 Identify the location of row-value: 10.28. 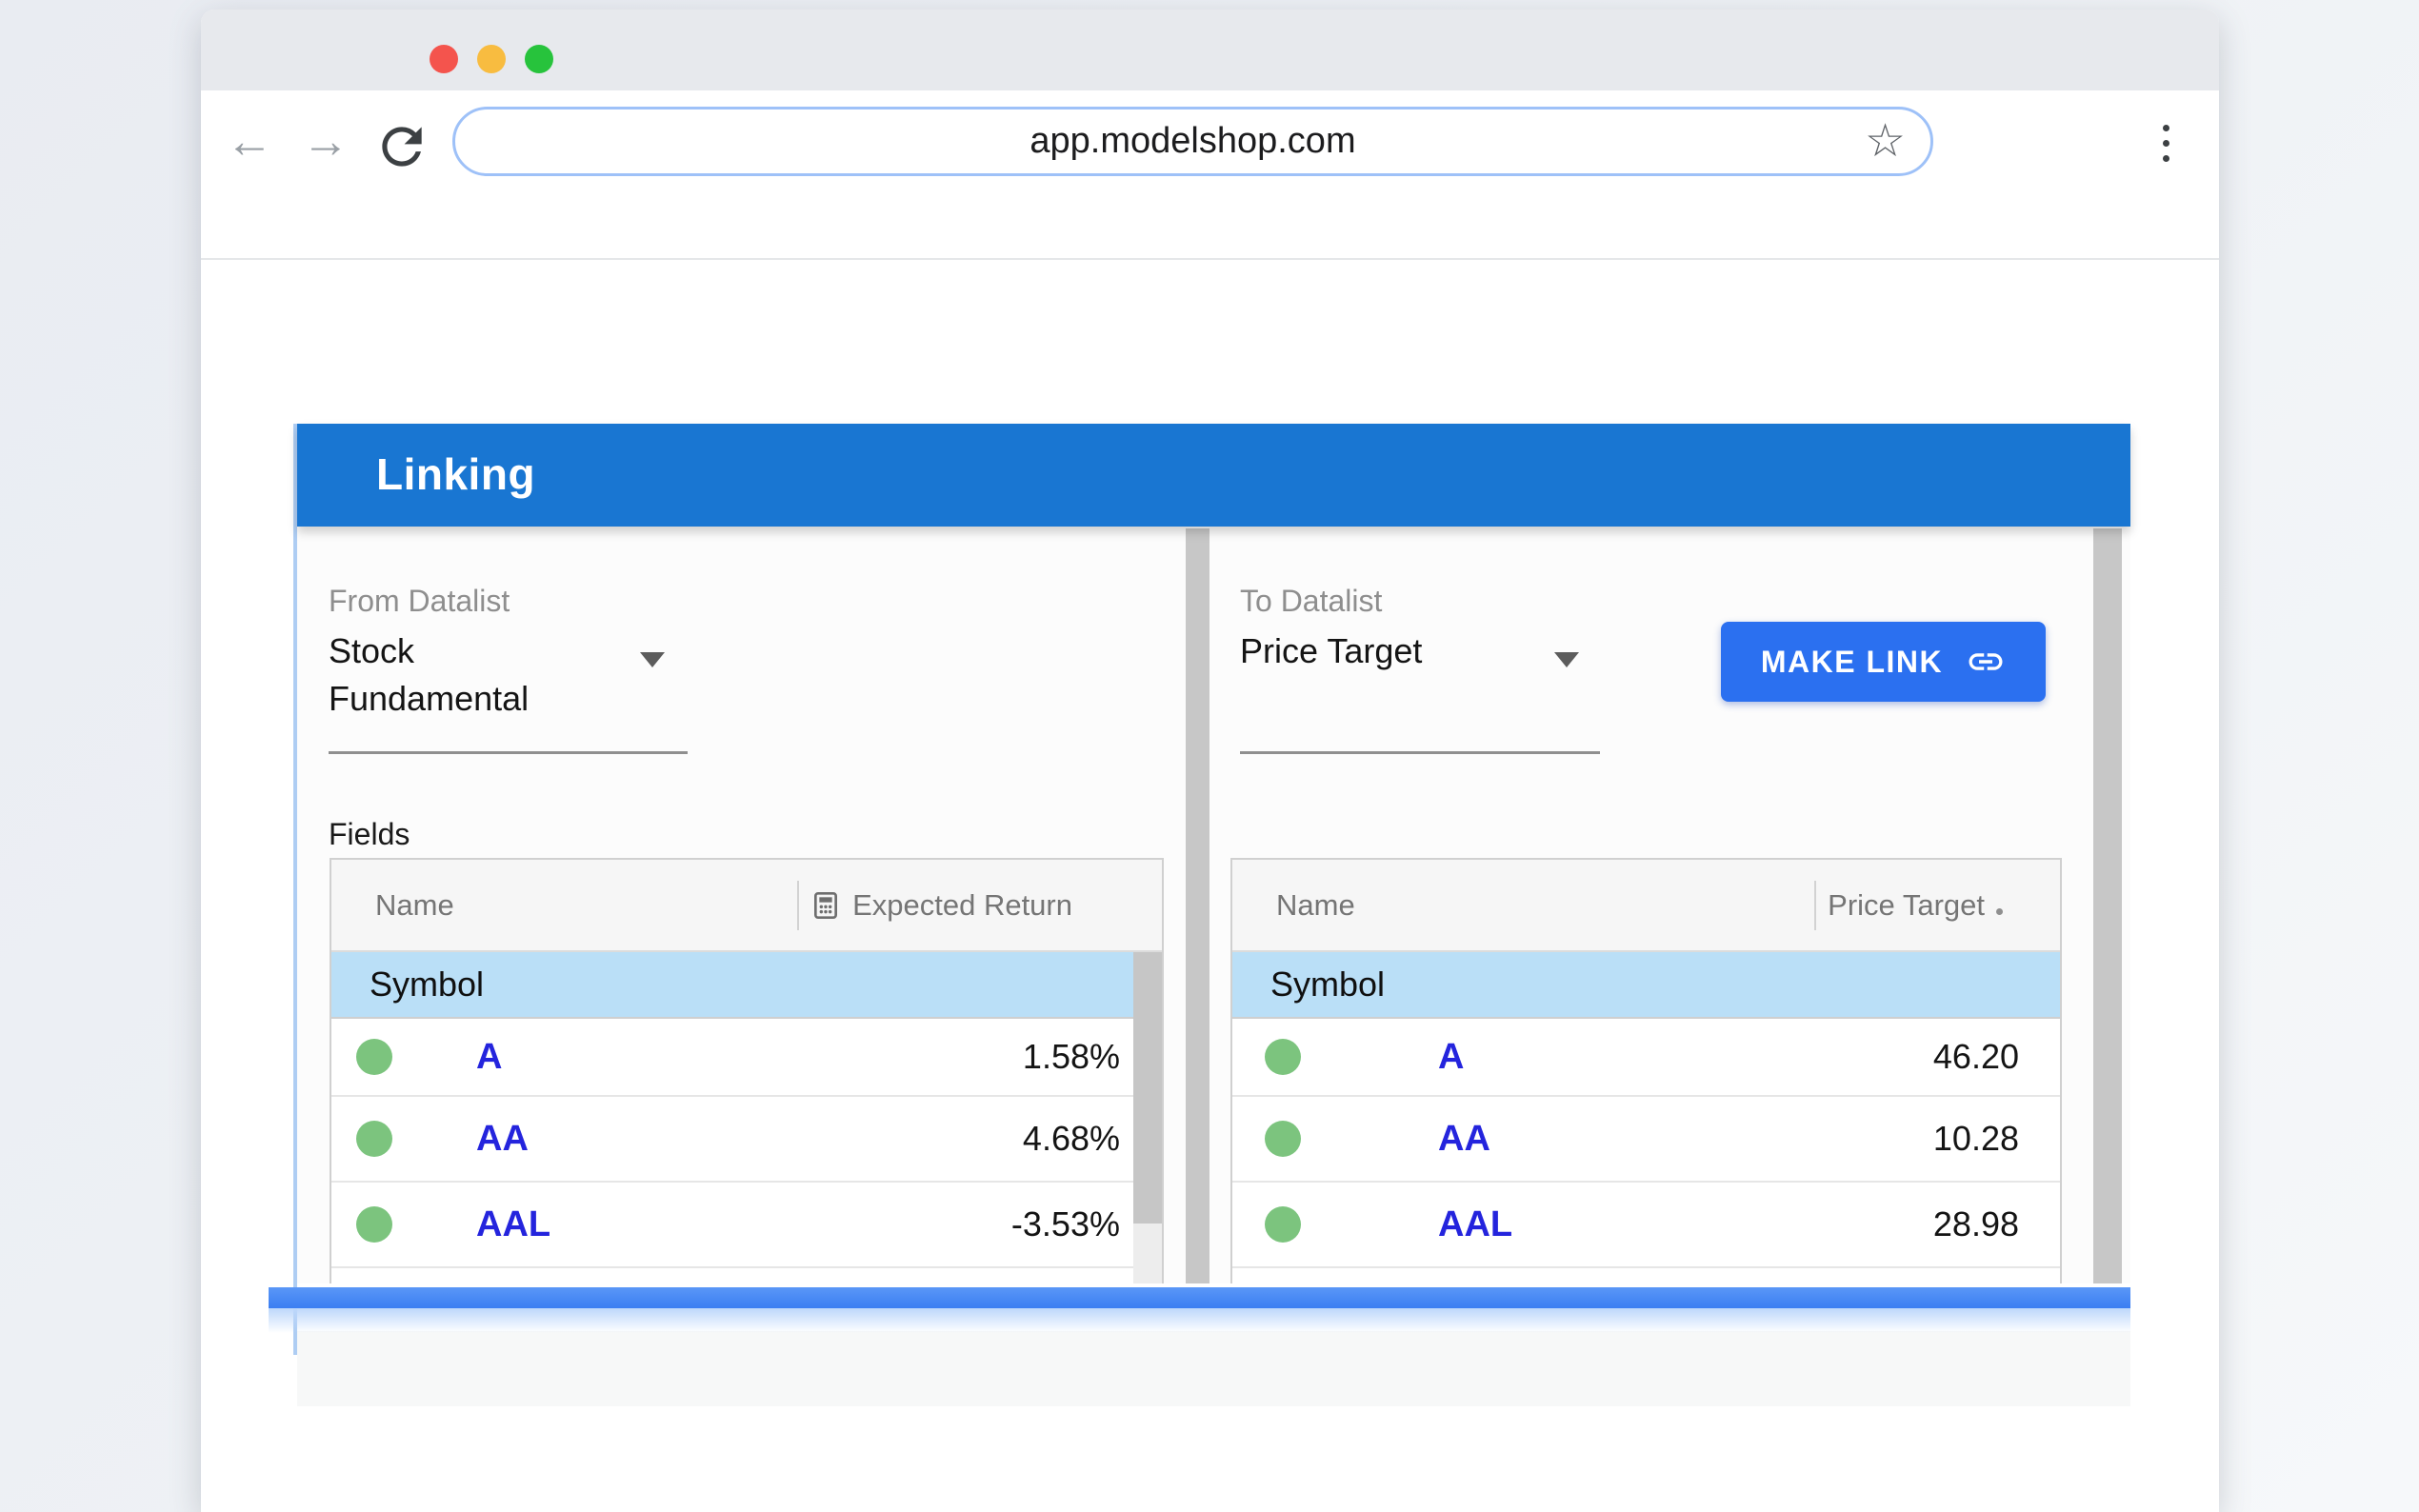
(1975, 1138).